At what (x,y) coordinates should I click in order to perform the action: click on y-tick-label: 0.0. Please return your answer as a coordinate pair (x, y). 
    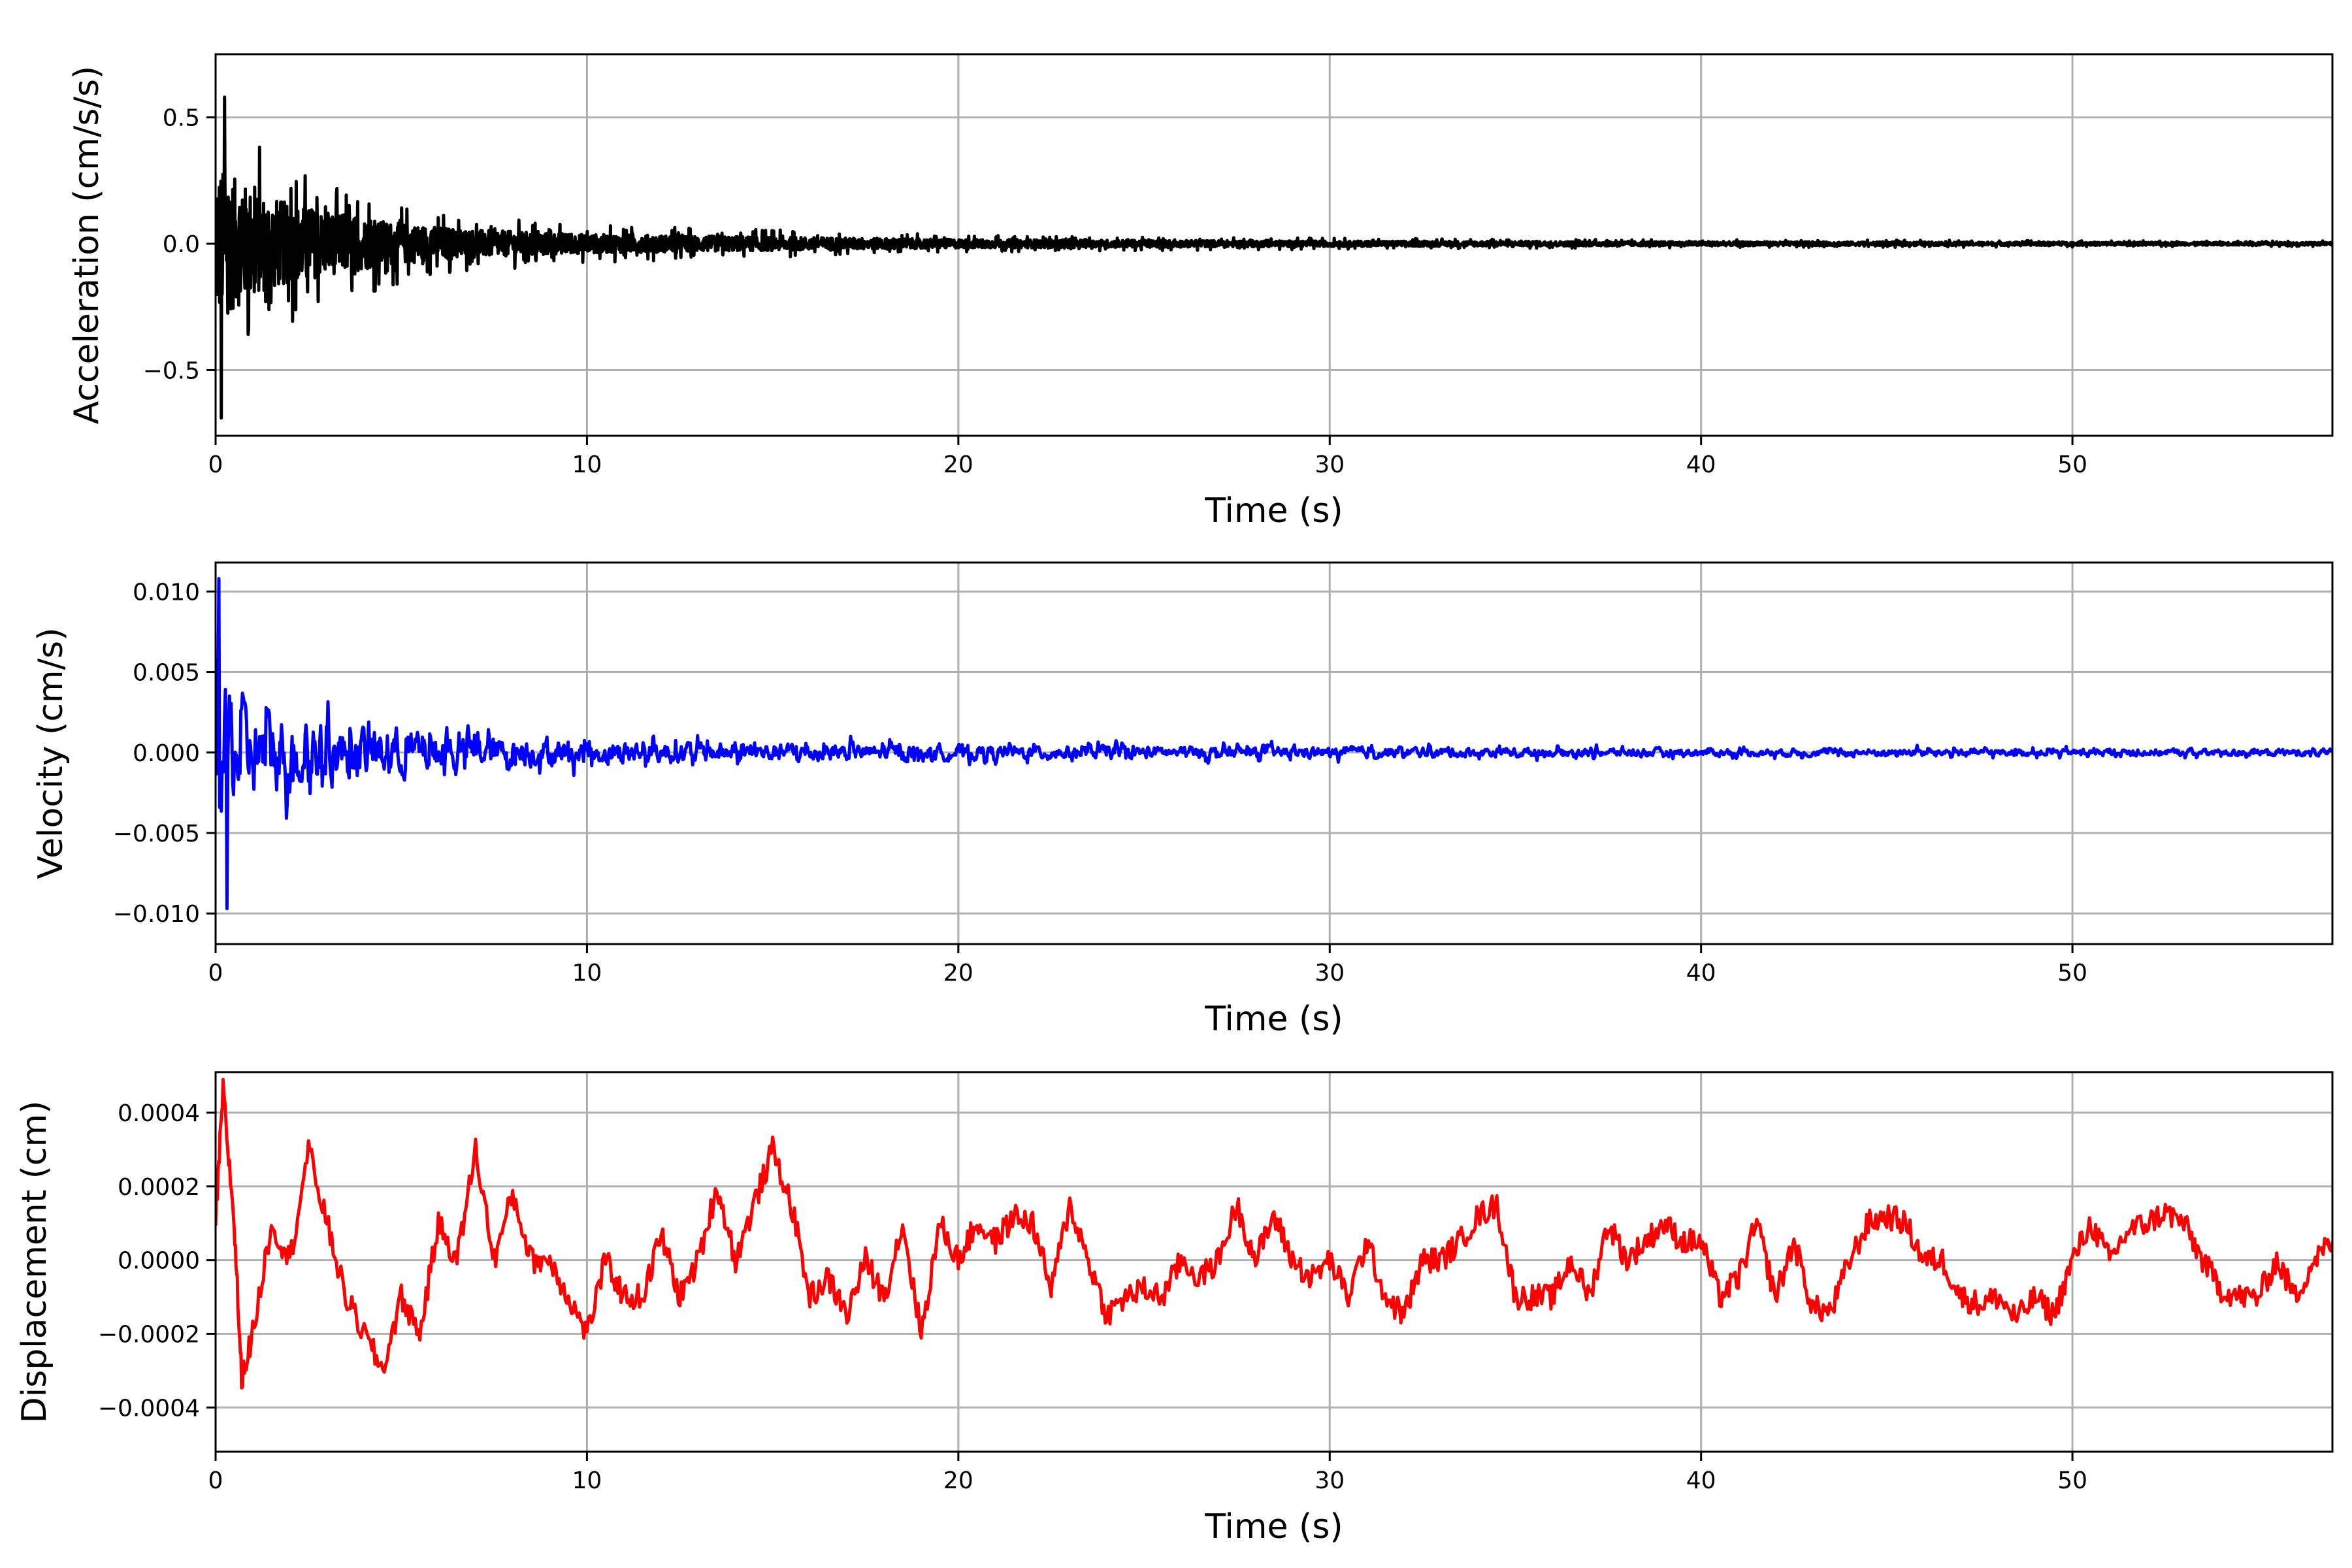
    Looking at the image, I should click on (181, 244).